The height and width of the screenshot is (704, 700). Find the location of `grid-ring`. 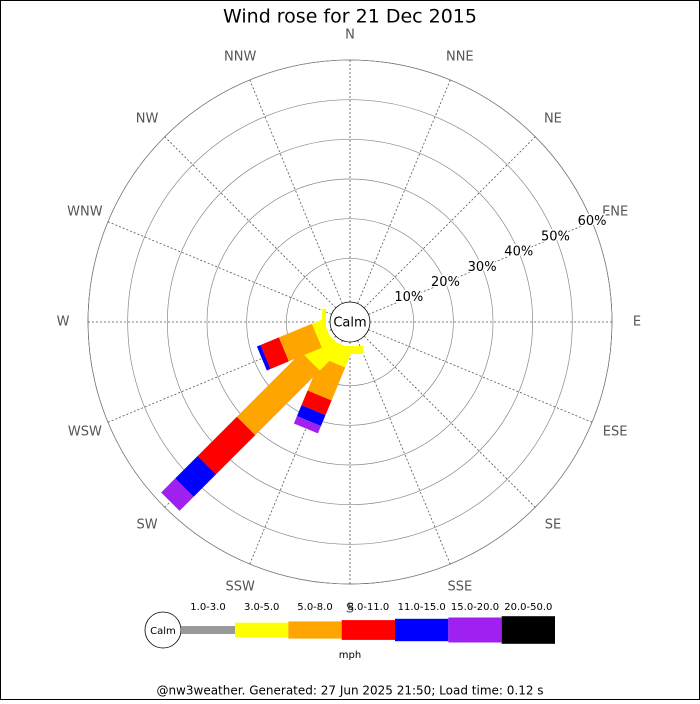

grid-ring is located at coordinates (350, 322).